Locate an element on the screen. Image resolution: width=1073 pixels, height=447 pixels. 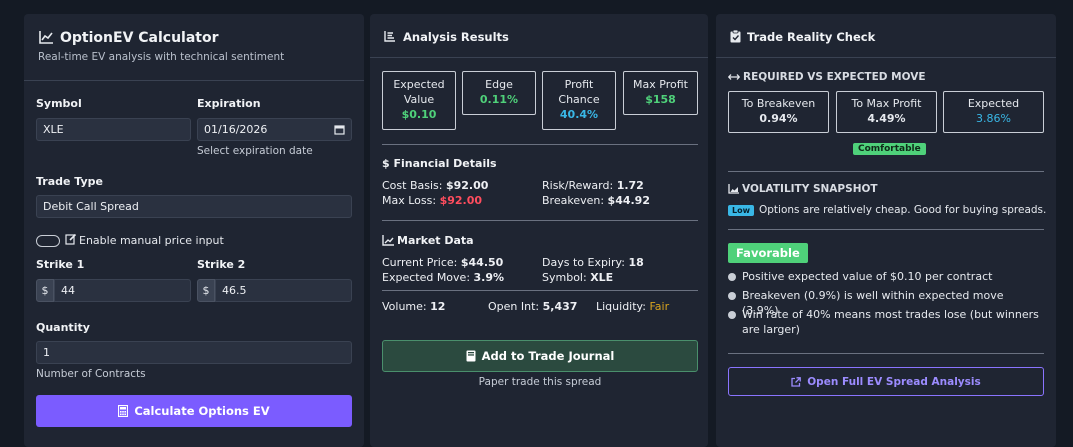
symbol-value: XLE is located at coordinates (53, 129).